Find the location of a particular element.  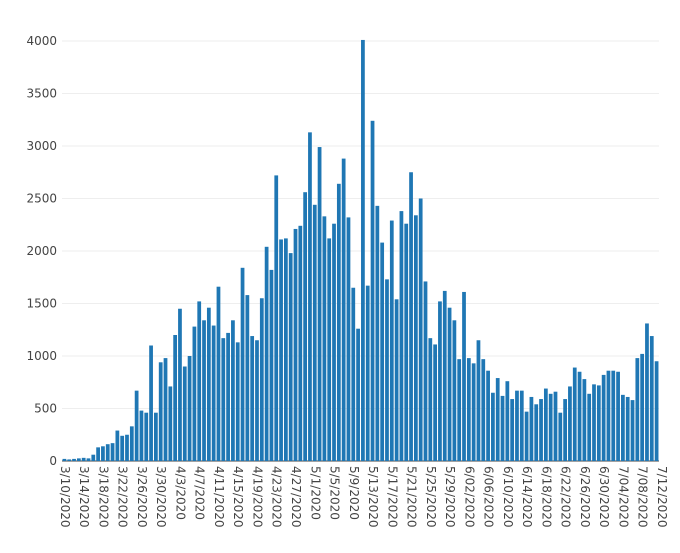

x-tick-label: 4/23/2020 is located at coordinates (277, 497).